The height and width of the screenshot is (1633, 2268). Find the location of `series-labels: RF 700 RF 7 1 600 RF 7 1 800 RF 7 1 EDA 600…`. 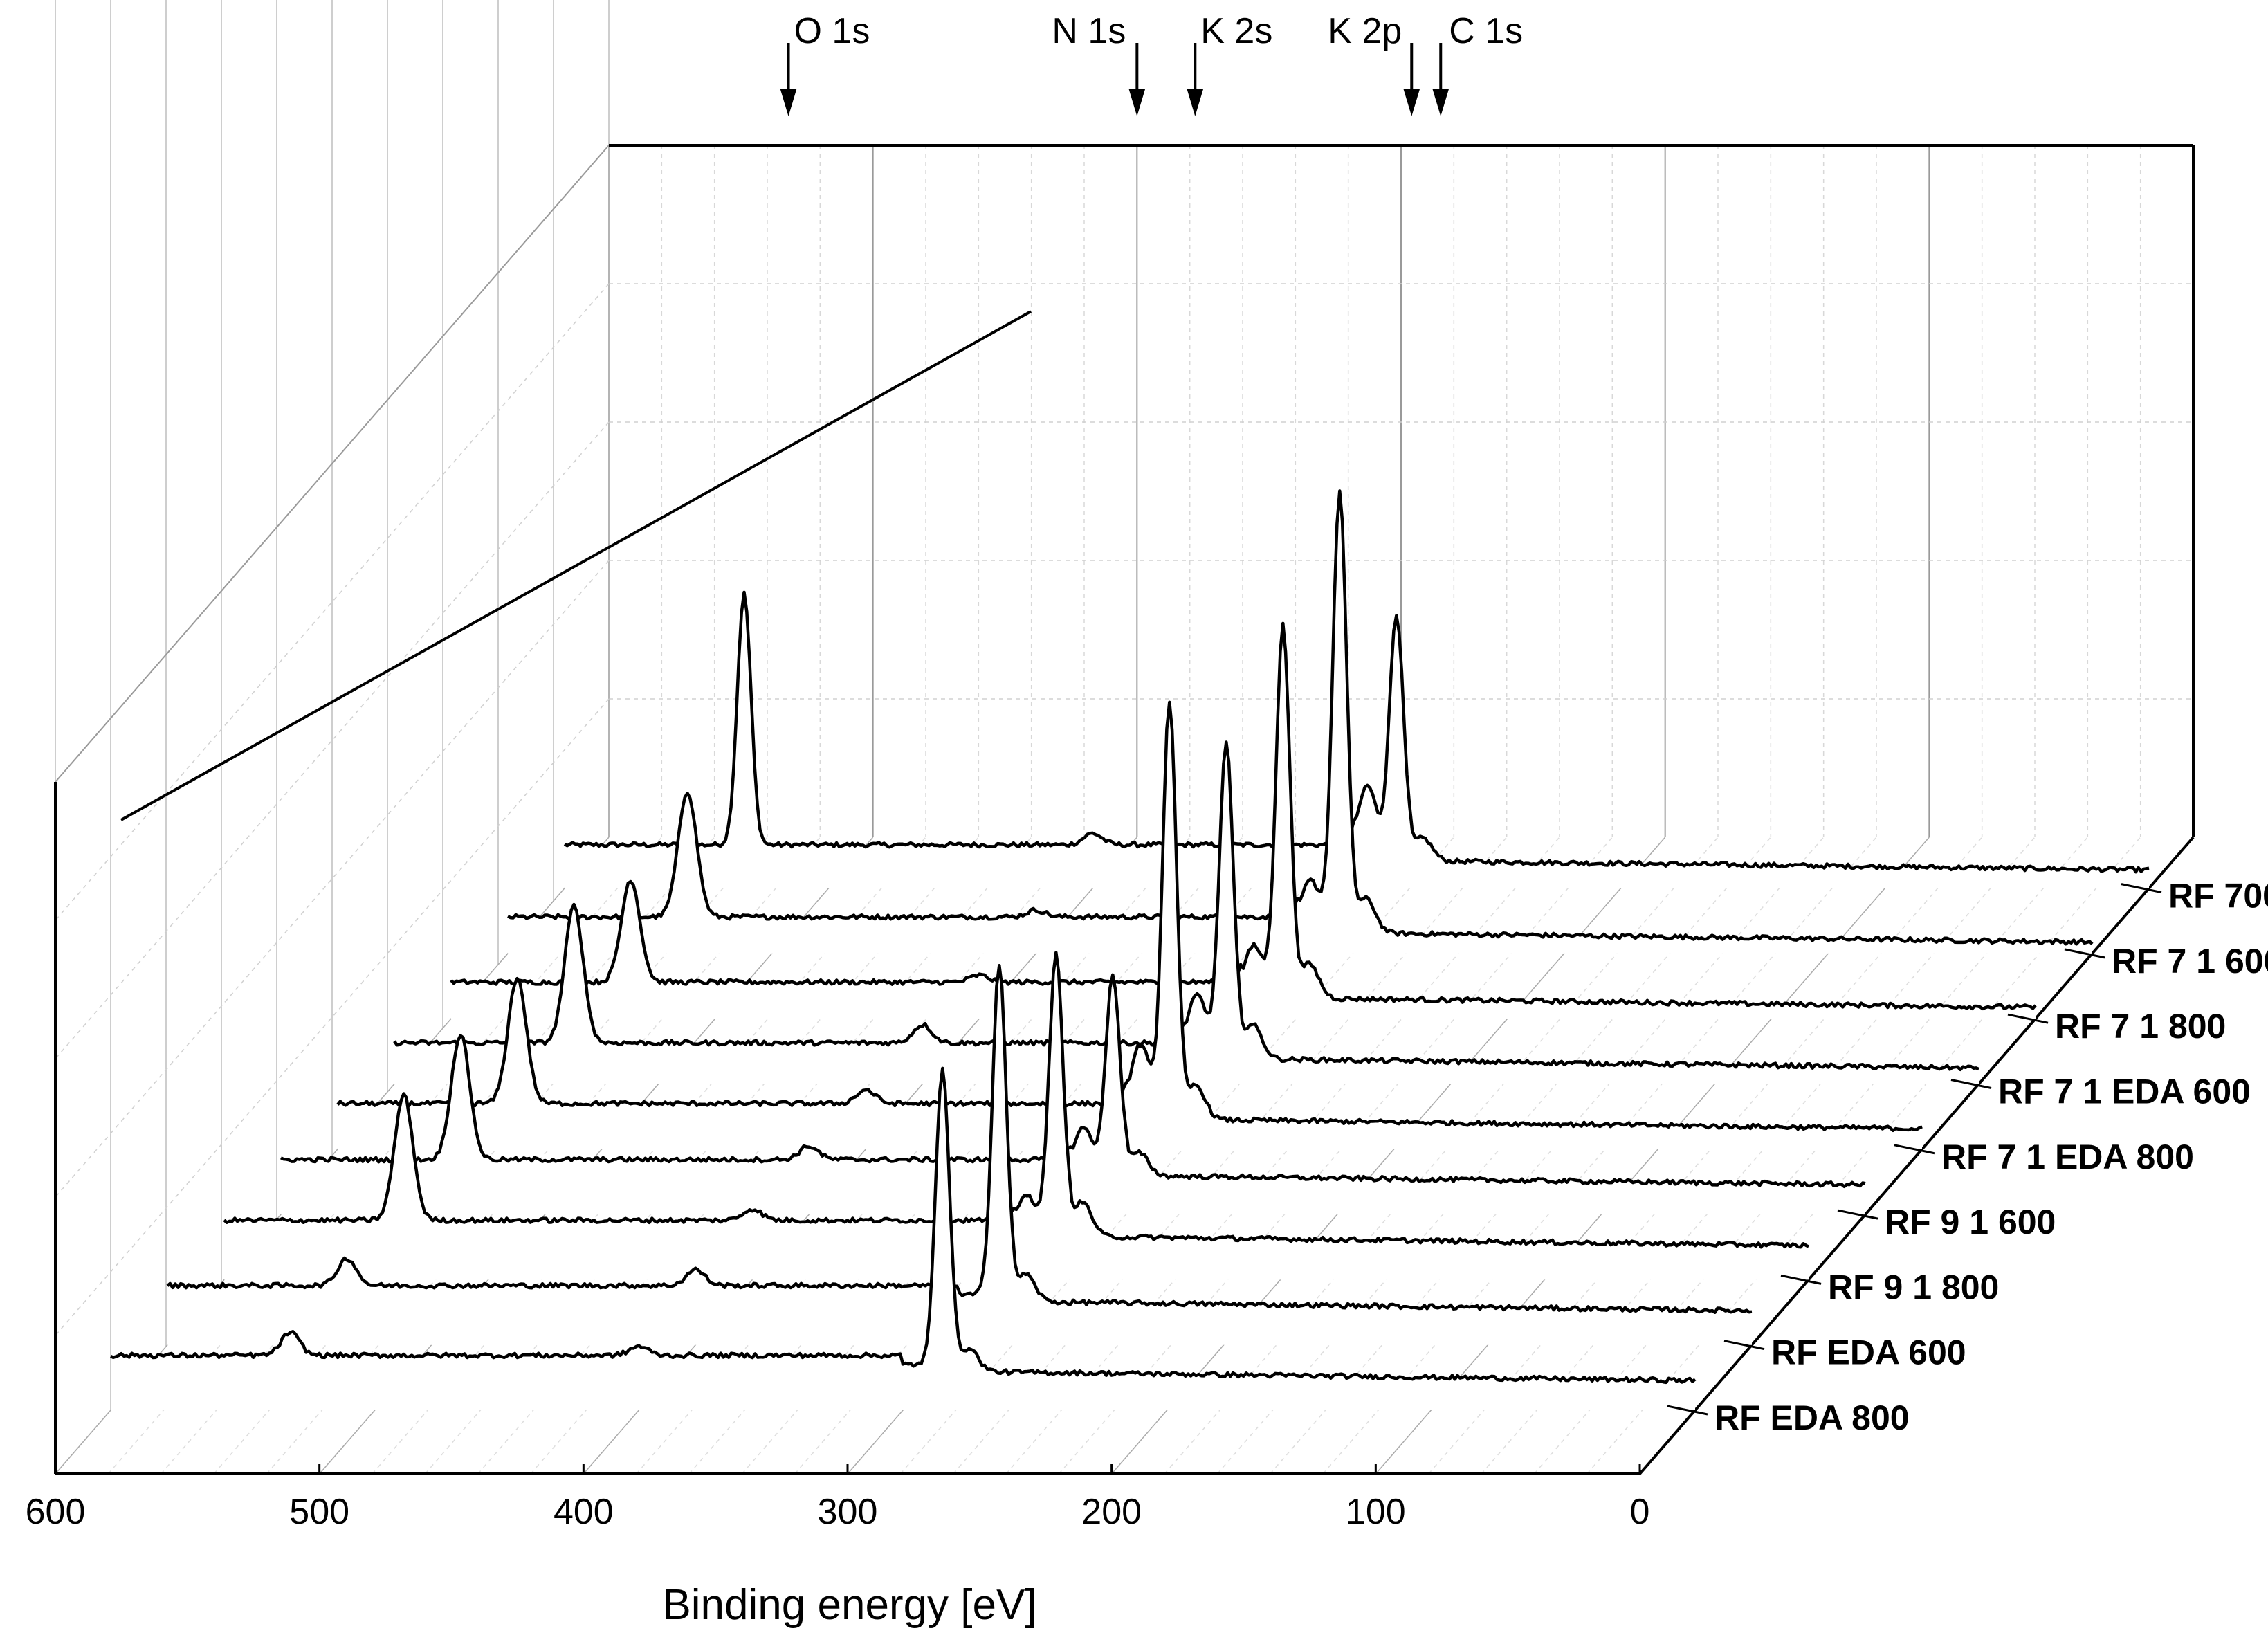

series-labels: RF 700 RF 7 1 600 RF 7 1 800 RF 7 1 EDA 600… is located at coordinates (1967, 1157).